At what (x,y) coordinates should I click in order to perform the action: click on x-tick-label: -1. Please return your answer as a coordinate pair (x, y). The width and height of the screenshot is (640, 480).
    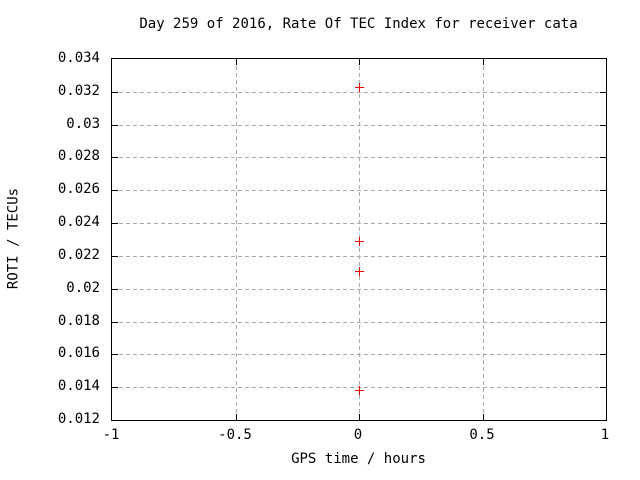
    Looking at the image, I should click on (111, 435).